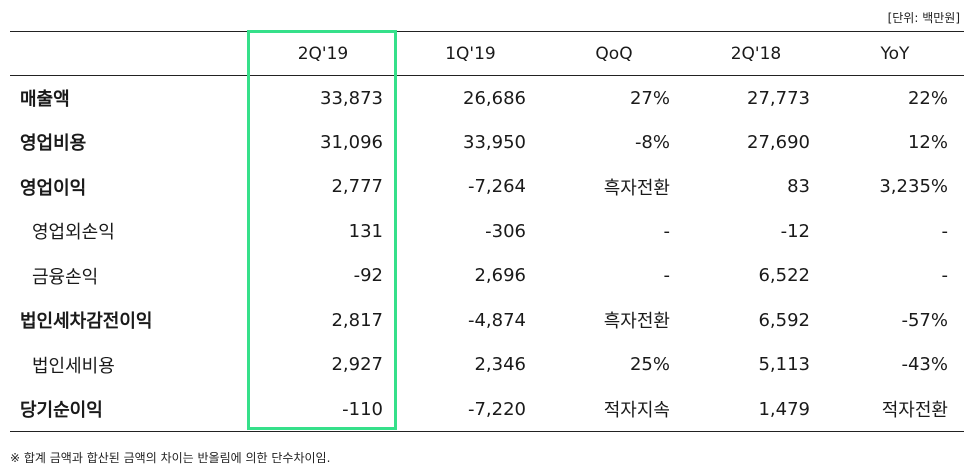  Describe the element at coordinates (86, 322) in the screenshot. I see `row-label: 법인세차감전이익` at that location.